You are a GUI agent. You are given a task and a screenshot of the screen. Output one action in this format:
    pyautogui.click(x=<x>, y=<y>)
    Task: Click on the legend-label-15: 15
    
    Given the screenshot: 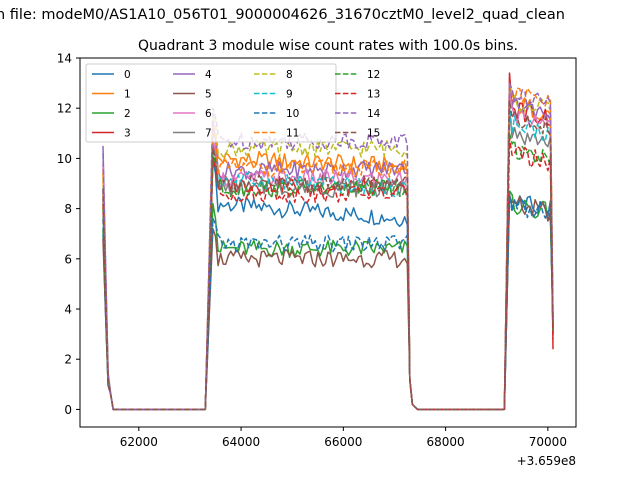 What is the action you would take?
    pyautogui.click(x=373, y=134)
    